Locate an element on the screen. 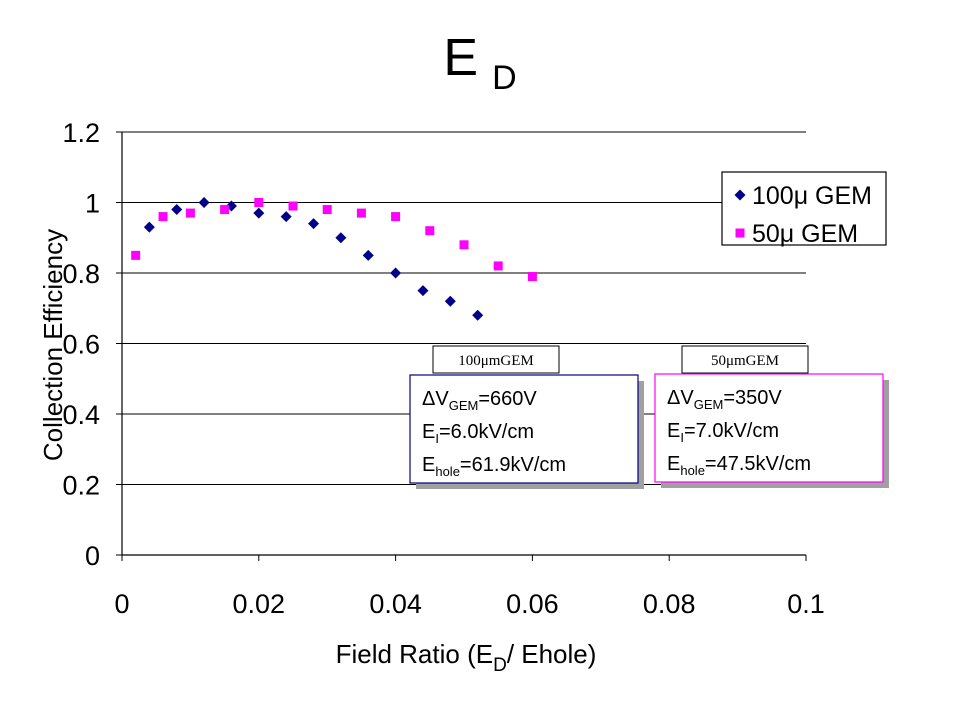  y-tick-label-3: 0.6 is located at coordinates (81, 345).